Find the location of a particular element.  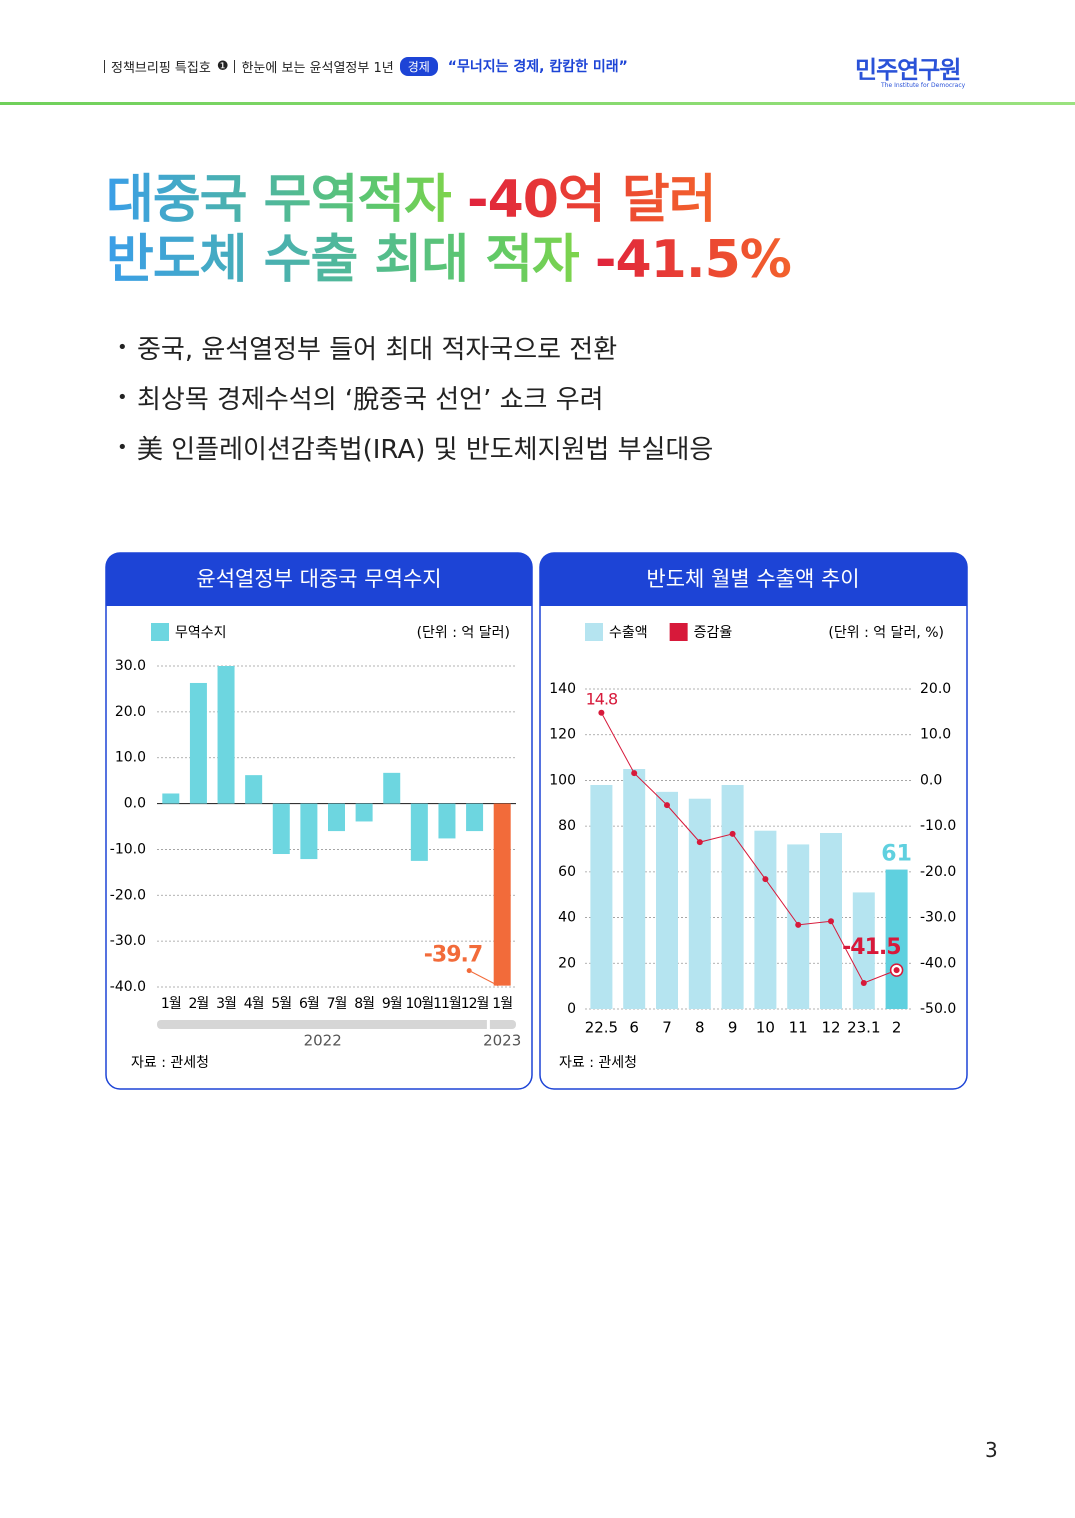

y-tick-label: 40 is located at coordinates (567, 918).